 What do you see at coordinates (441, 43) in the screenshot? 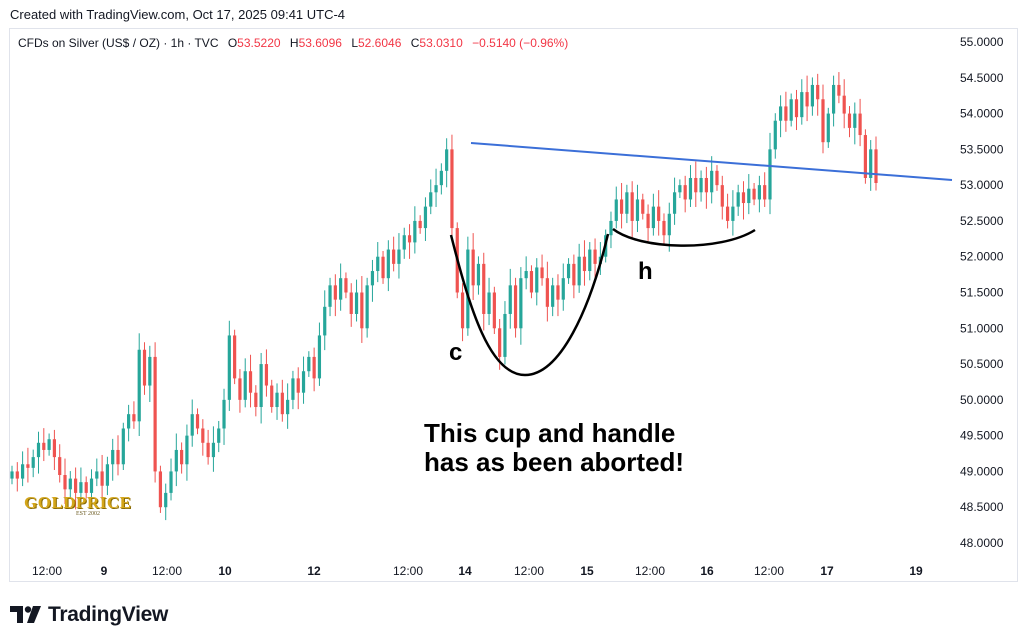
I see `close-value: 53.0310` at bounding box center [441, 43].